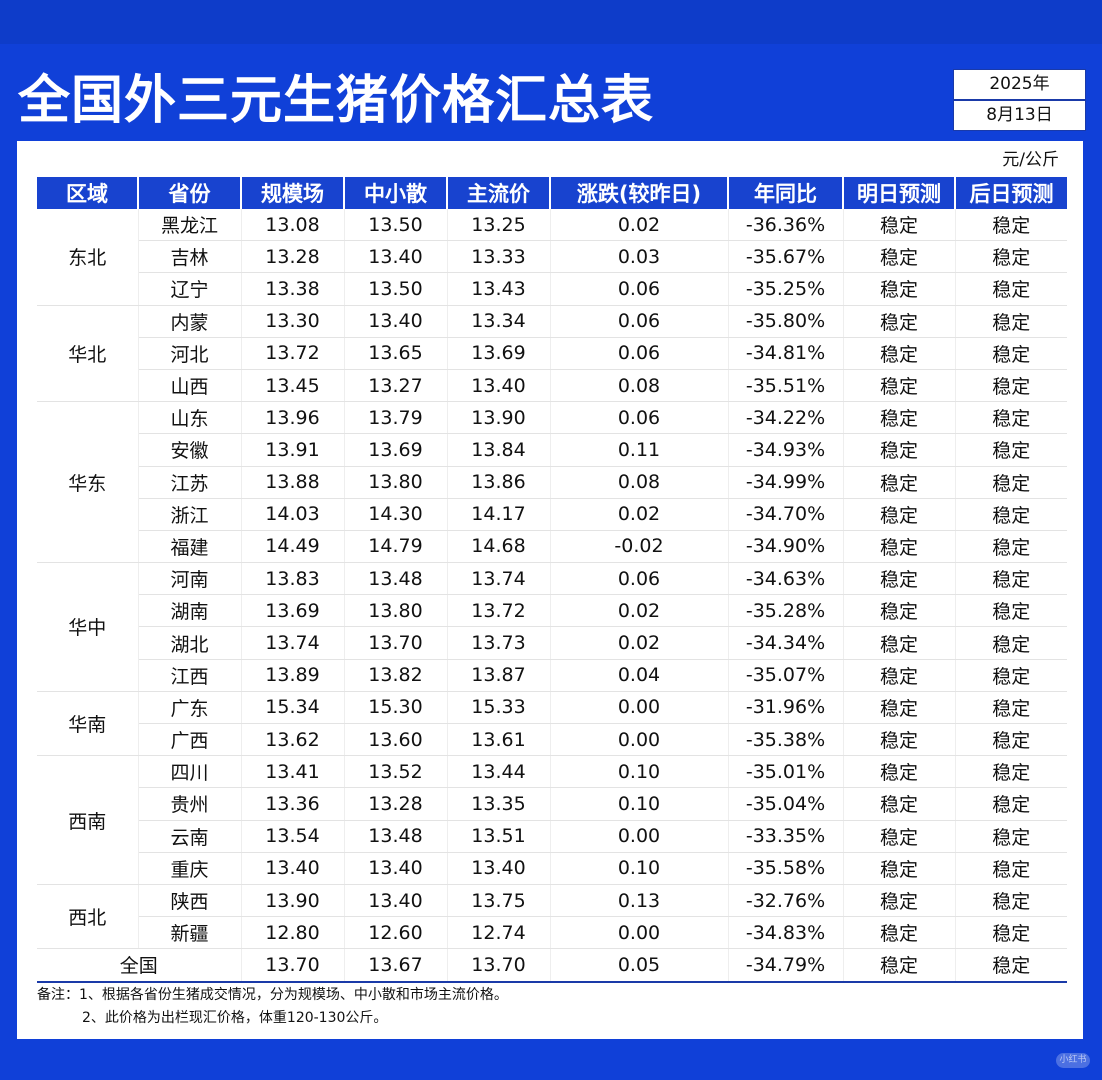 The image size is (1102, 1080). What do you see at coordinates (499, 225) in the screenshot?
I see `cell-mainstream: 13.25` at bounding box center [499, 225].